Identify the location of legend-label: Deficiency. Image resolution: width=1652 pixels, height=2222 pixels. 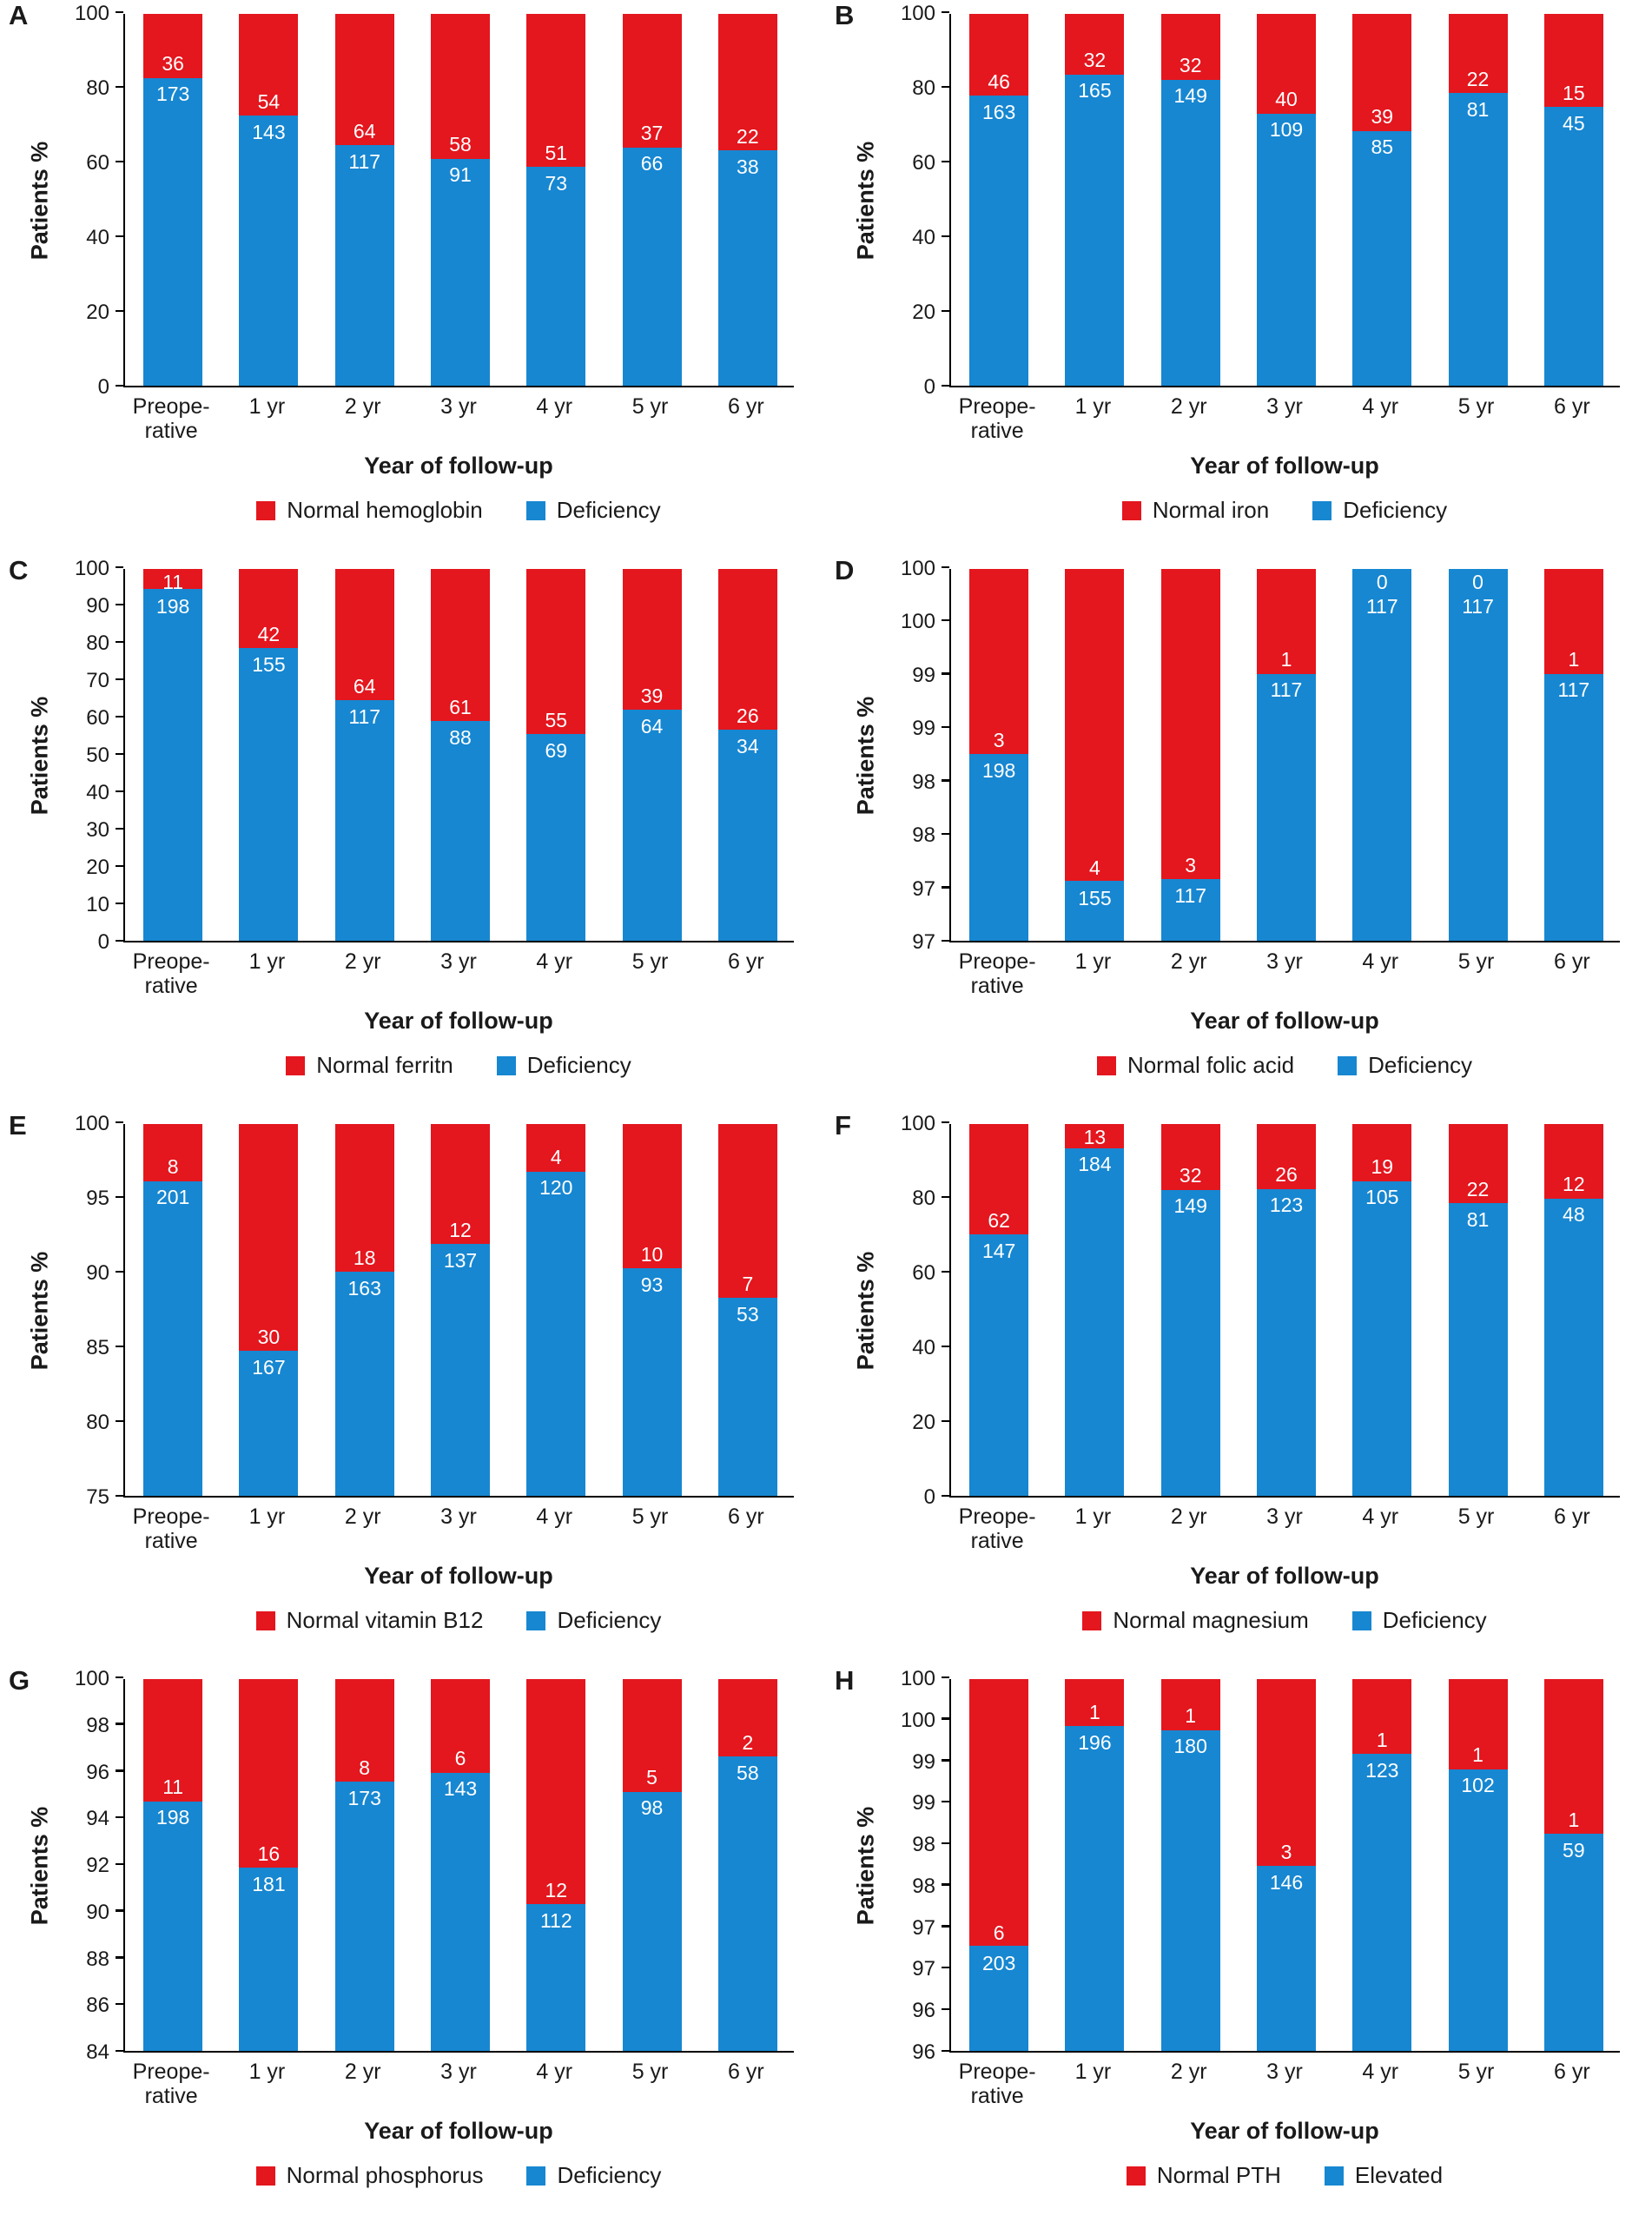
(609, 1620).